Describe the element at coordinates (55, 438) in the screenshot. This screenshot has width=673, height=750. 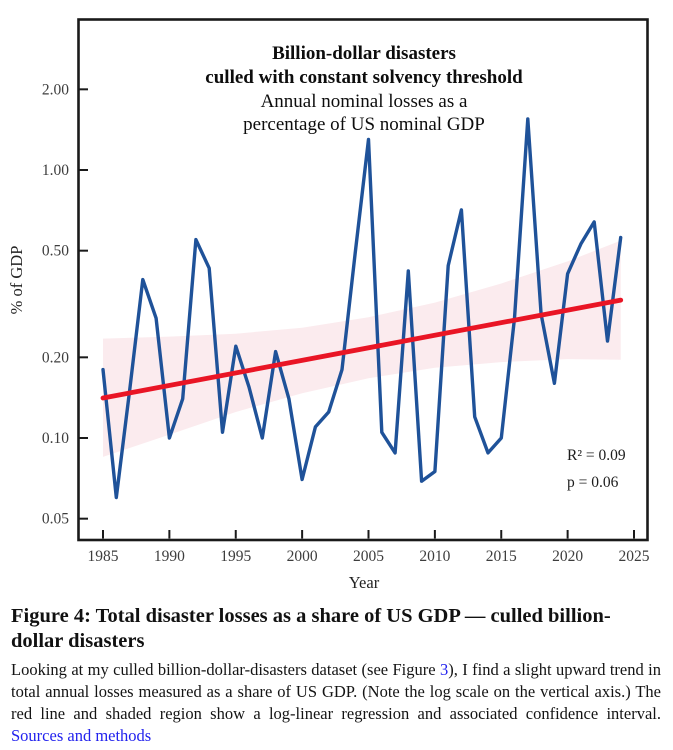
I see `y-tick-label: 0.10` at that location.